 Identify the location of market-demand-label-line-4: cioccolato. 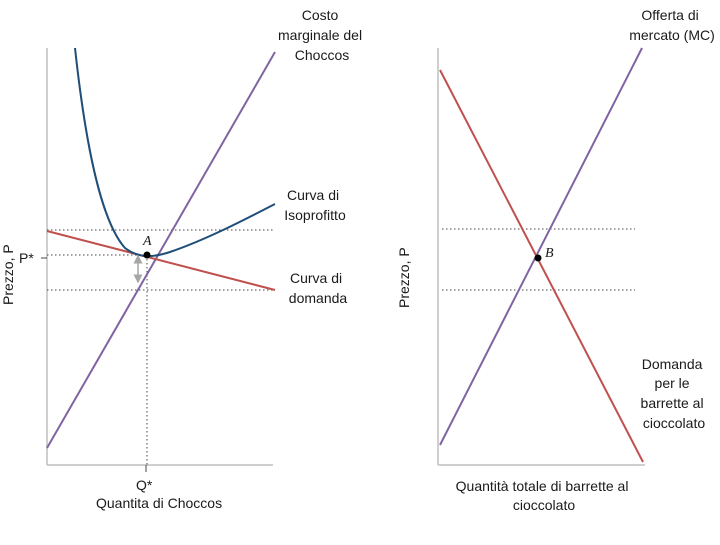
(674, 423).